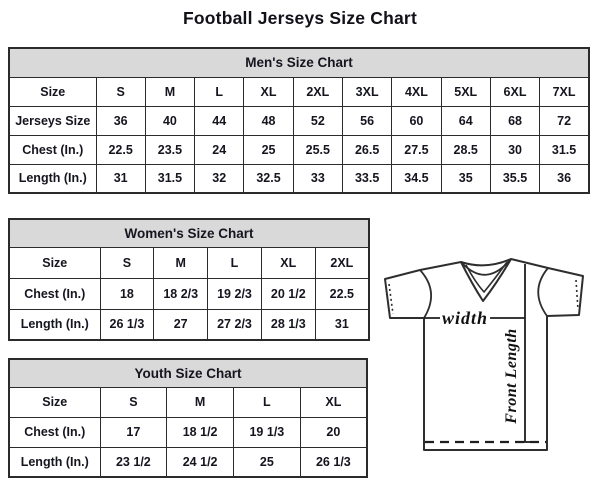  Describe the element at coordinates (484, 354) in the screenshot. I see `jersey-outline` at that location.